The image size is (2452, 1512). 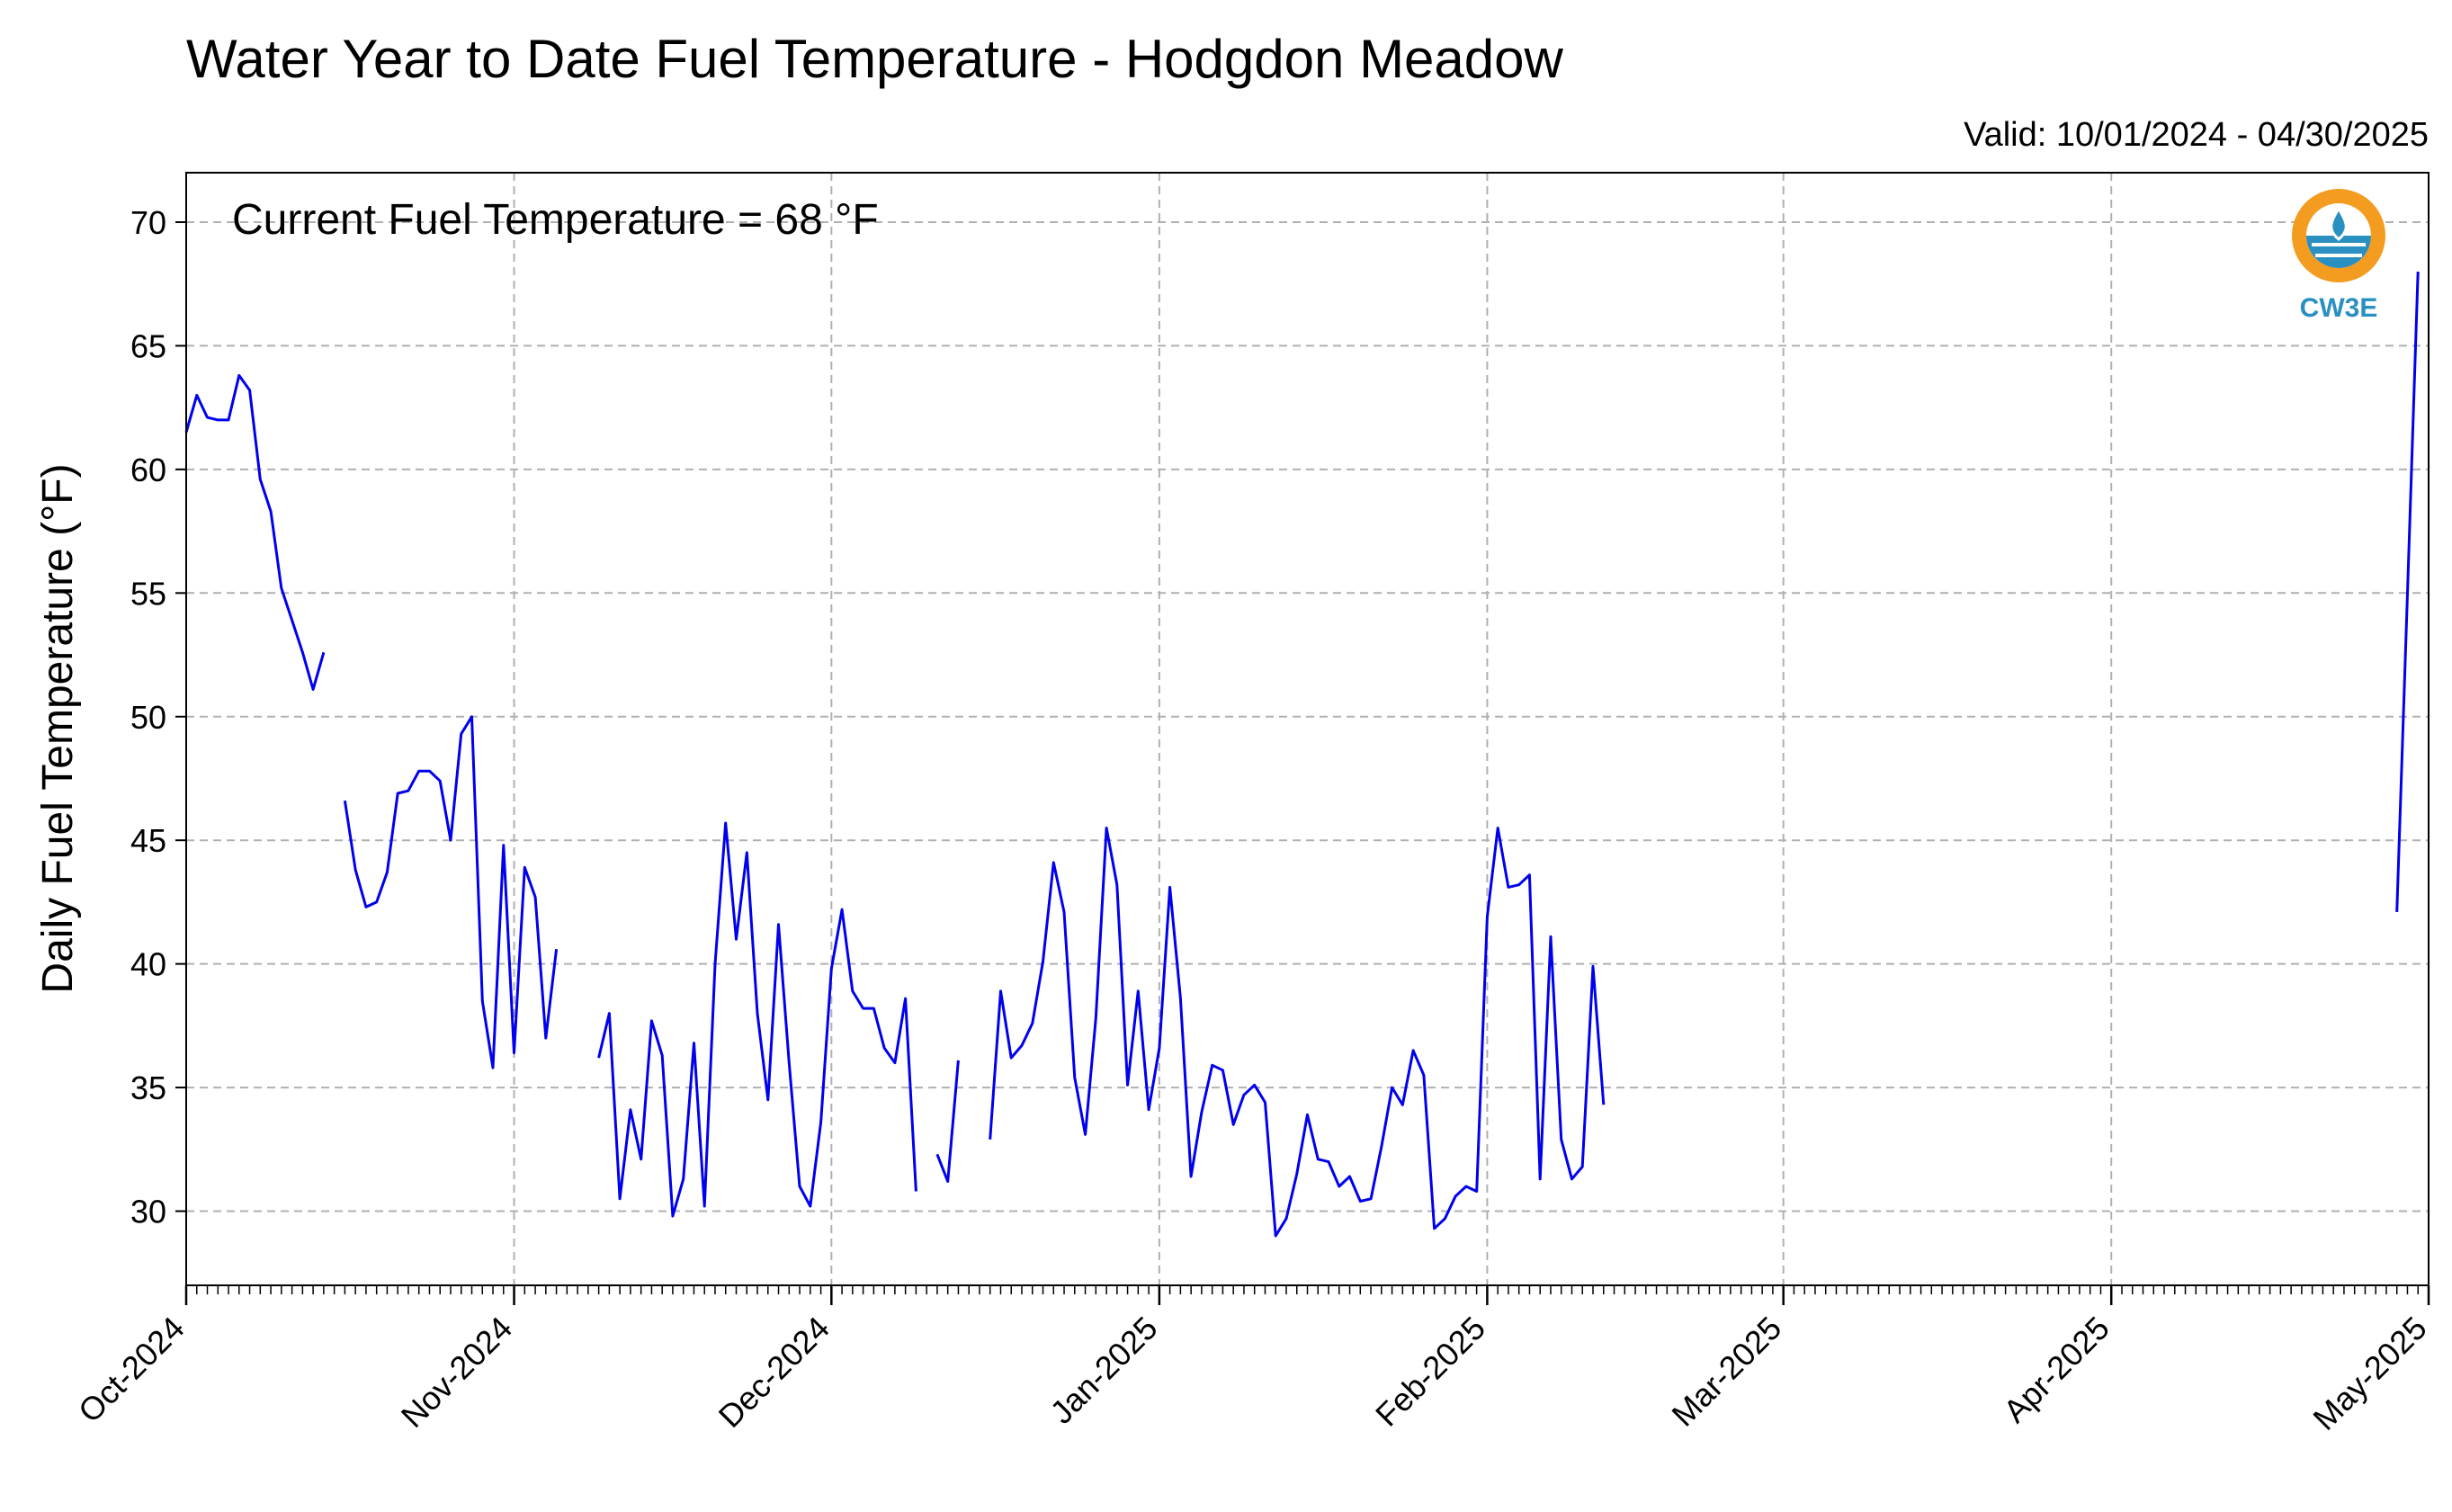 I want to click on current-fuel-temperature: Current Fuel Temperature = 68 °F, so click(x=555, y=220).